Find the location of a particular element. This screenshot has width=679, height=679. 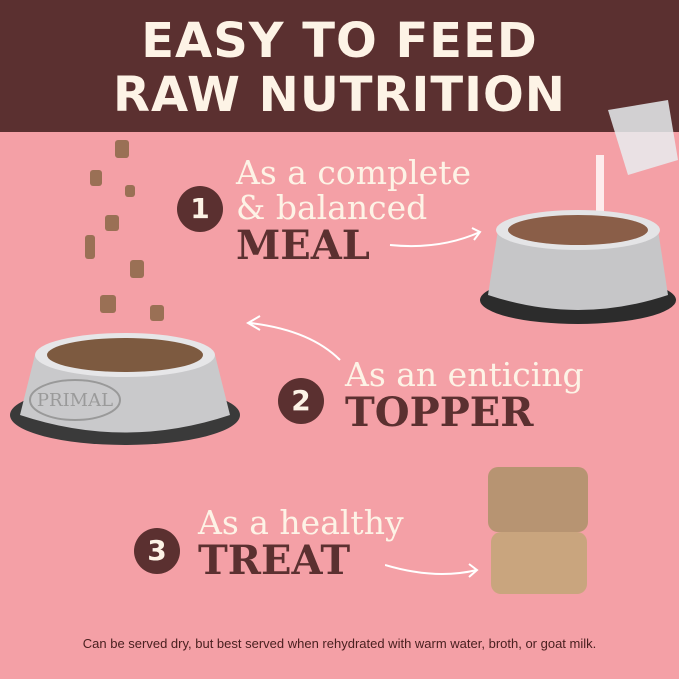

step-1-line-2: & balanced is located at coordinates (332, 207).